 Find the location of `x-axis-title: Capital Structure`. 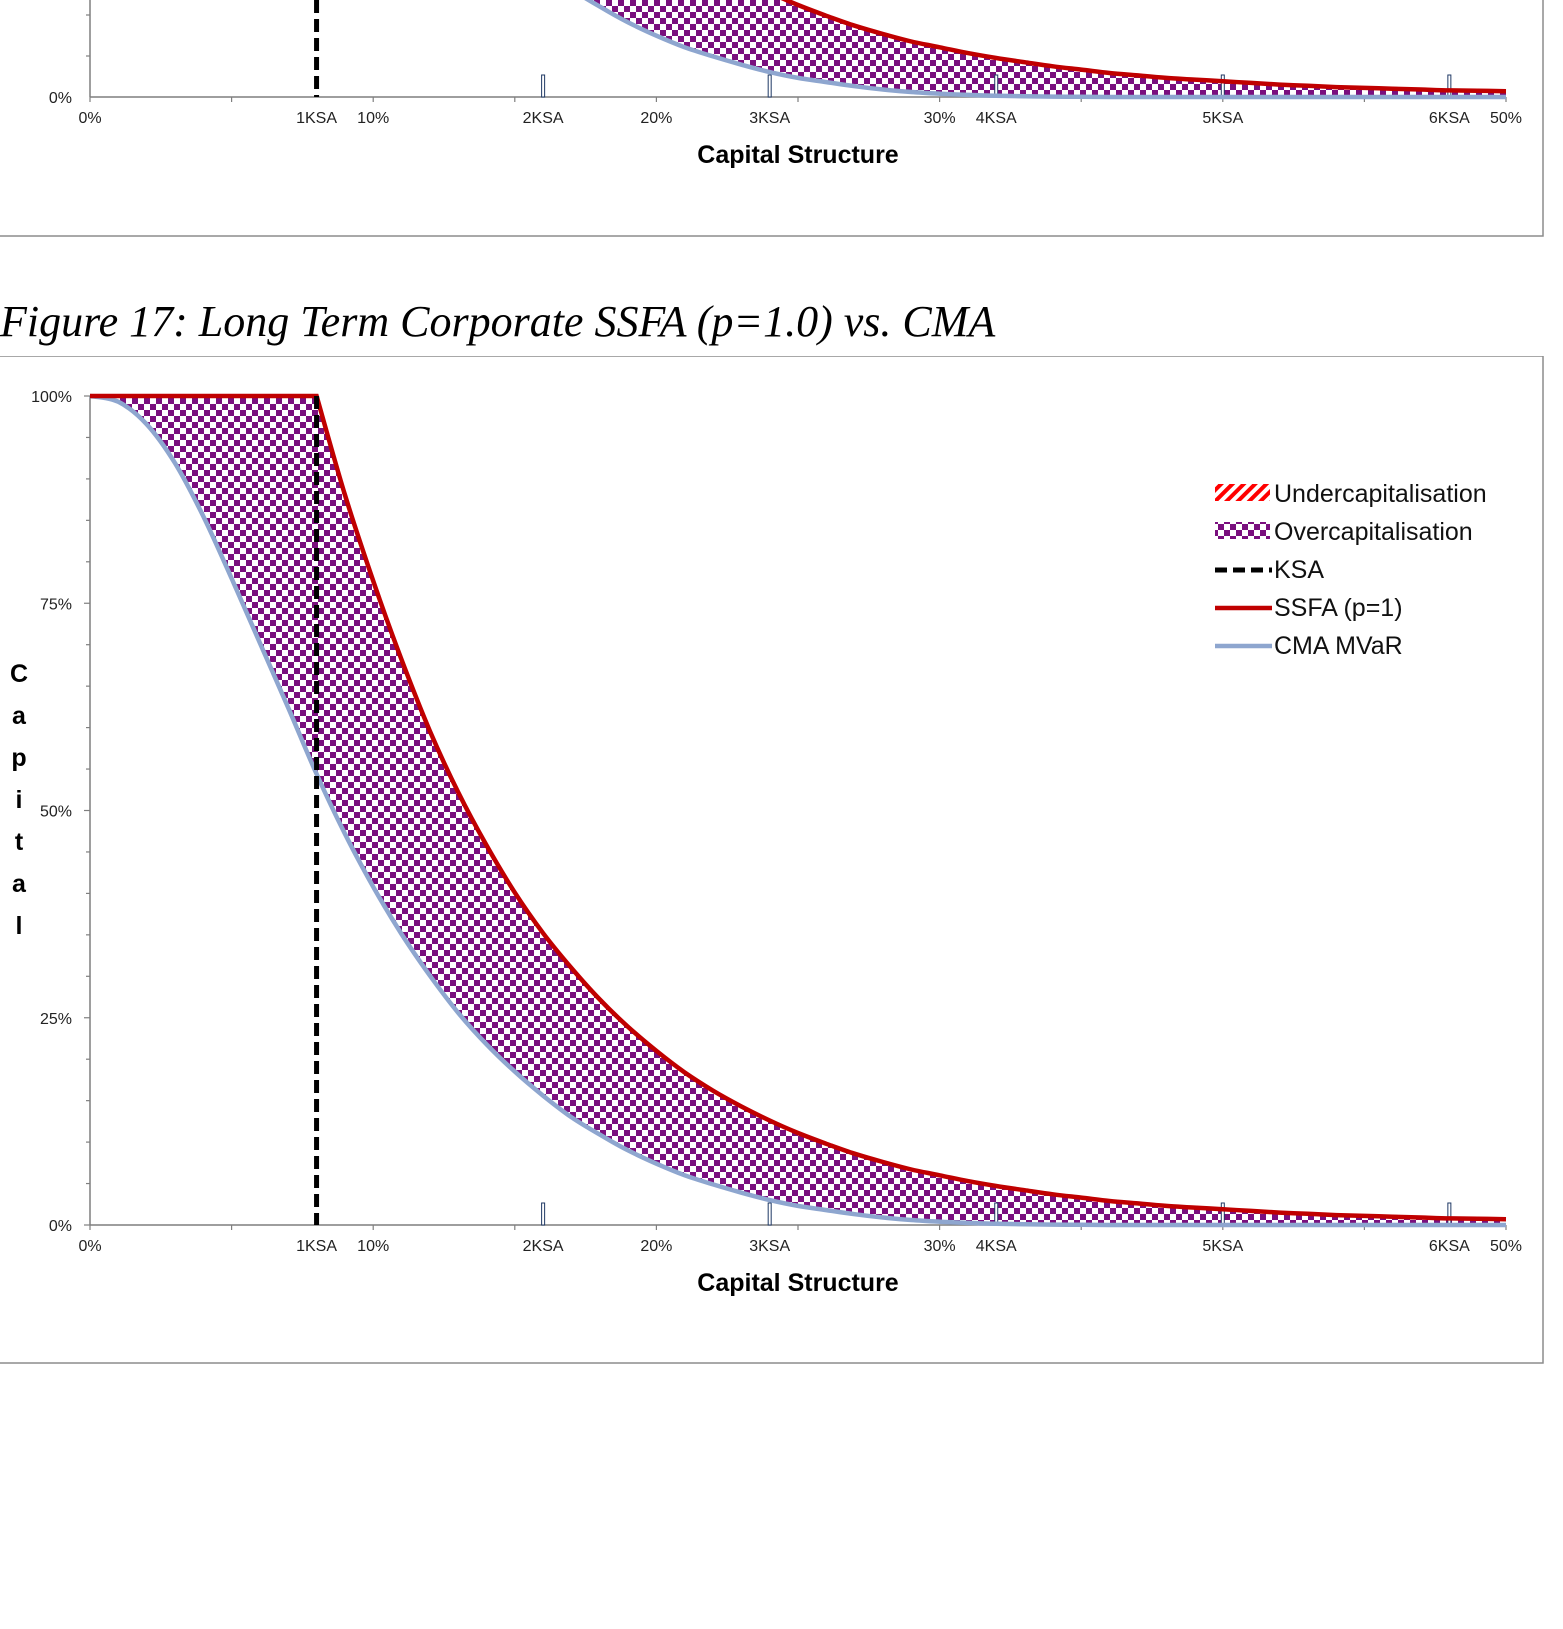

x-axis-title: Capital Structure is located at coordinates (798, 1283).